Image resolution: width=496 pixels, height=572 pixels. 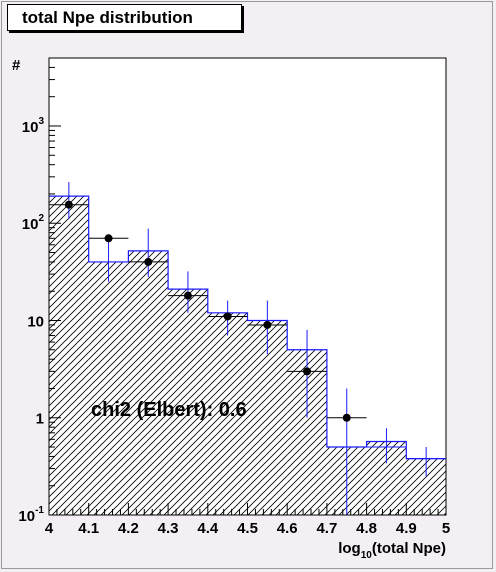 I want to click on x-axis-label-main: log, so click(x=349, y=548).